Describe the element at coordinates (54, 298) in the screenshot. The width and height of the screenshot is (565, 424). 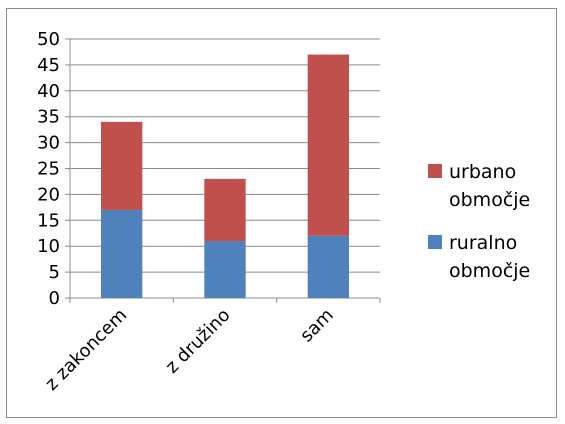
I see `y-tick-label: 0` at that location.